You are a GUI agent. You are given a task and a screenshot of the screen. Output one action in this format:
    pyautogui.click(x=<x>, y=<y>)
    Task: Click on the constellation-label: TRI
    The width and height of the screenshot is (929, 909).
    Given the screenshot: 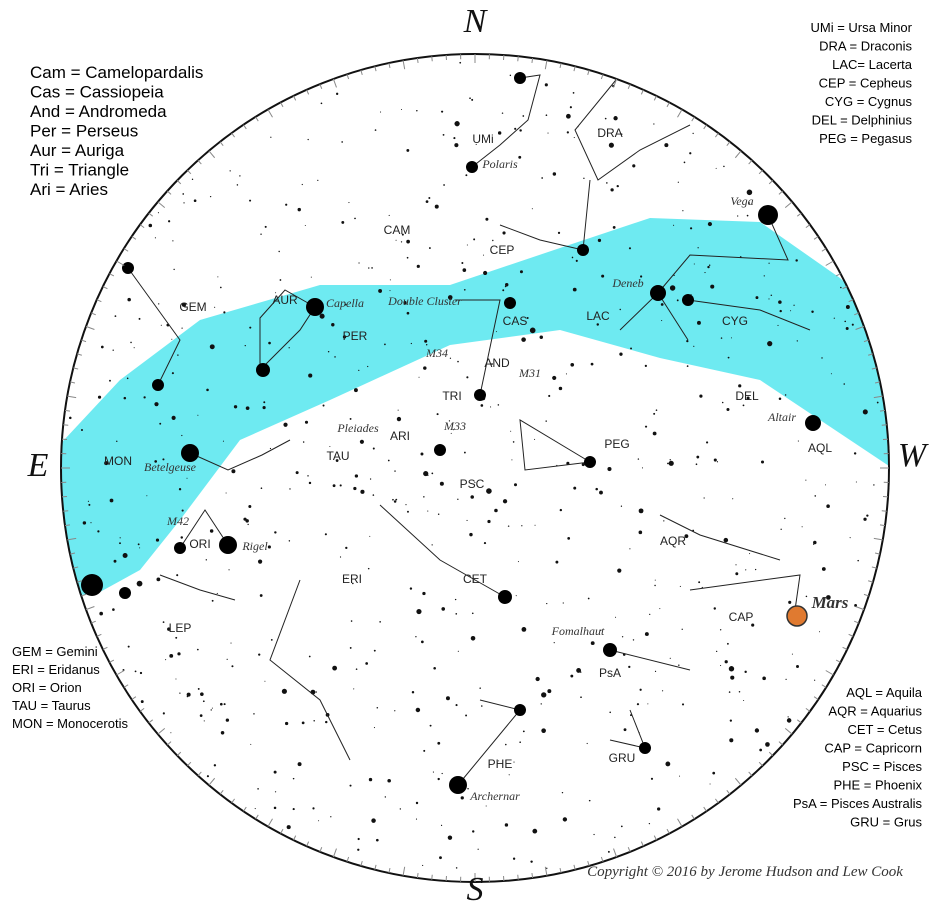 What is the action you would take?
    pyautogui.click(x=451, y=396)
    